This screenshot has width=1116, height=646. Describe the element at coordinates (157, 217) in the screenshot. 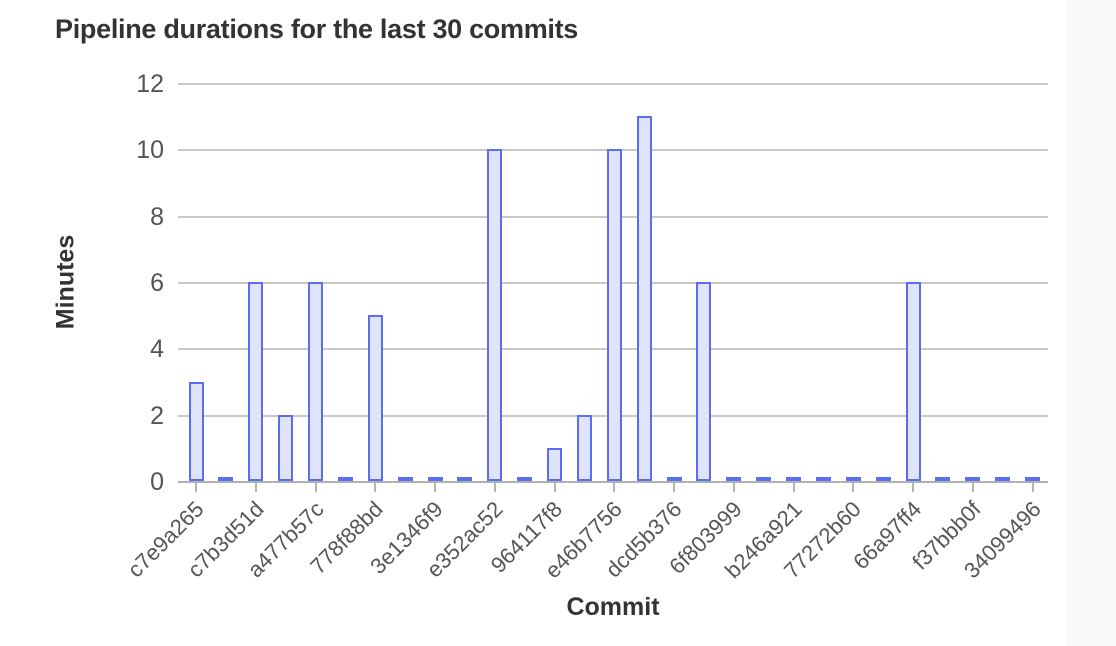

I see `y-tick-label: 8` at that location.